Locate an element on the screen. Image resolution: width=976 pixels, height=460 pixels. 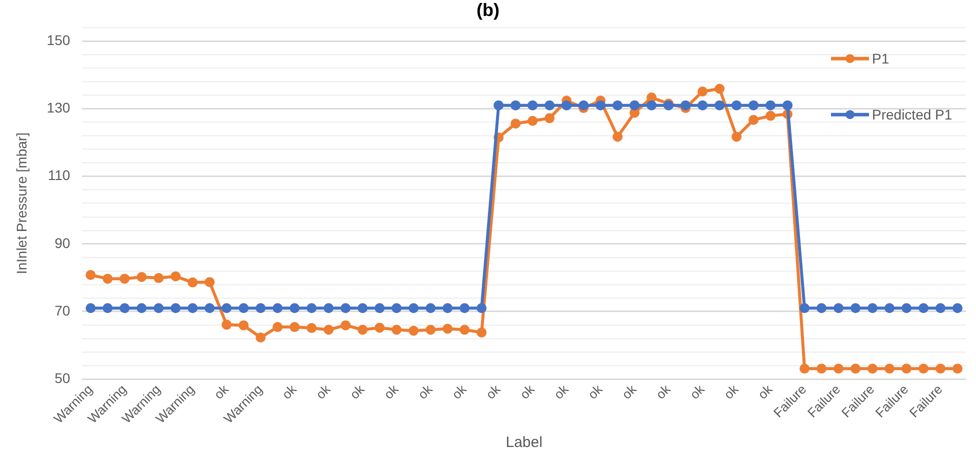
y-tick-label: 50 is located at coordinates (62, 378).